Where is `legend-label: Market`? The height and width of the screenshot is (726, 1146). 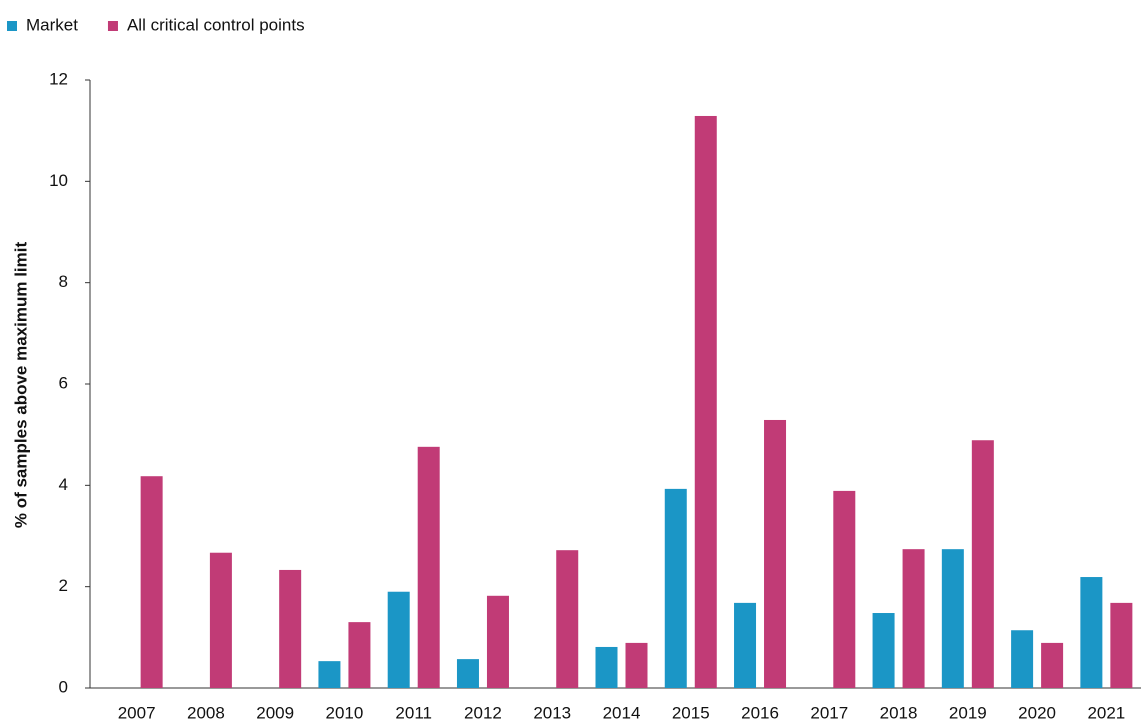
legend-label: Market is located at coordinates (52, 24).